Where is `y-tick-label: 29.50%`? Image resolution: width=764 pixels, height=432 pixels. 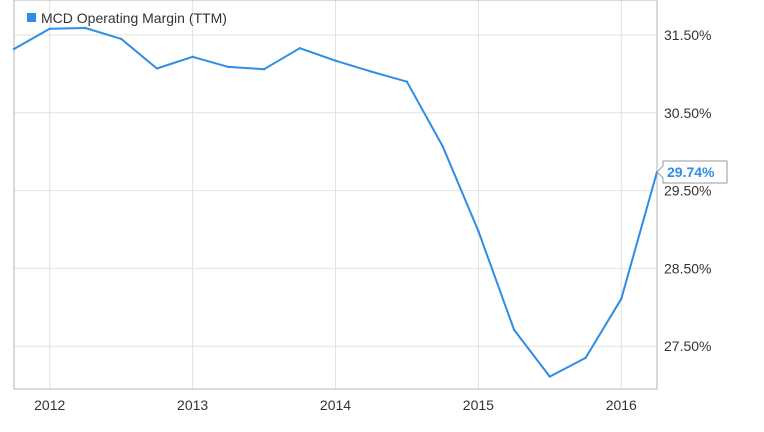
y-tick-label: 29.50% is located at coordinates (687, 191).